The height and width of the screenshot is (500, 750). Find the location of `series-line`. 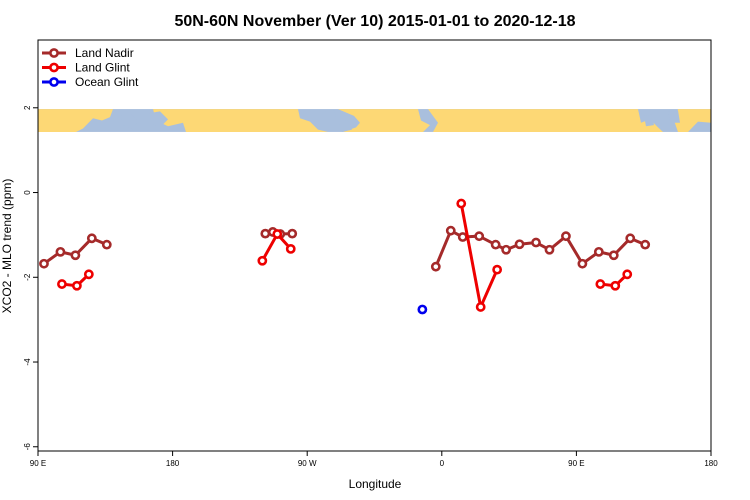

series-line is located at coordinates (479, 256).